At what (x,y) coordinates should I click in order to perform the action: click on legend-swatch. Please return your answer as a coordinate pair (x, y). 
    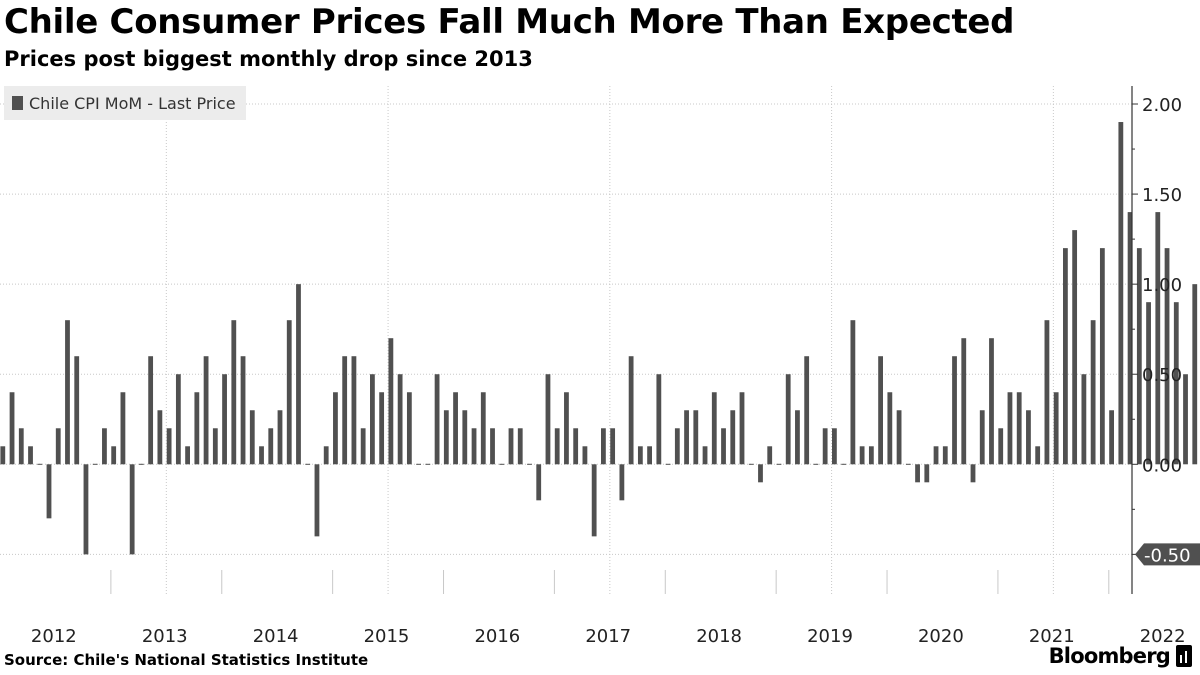
    Looking at the image, I should click on (17, 103).